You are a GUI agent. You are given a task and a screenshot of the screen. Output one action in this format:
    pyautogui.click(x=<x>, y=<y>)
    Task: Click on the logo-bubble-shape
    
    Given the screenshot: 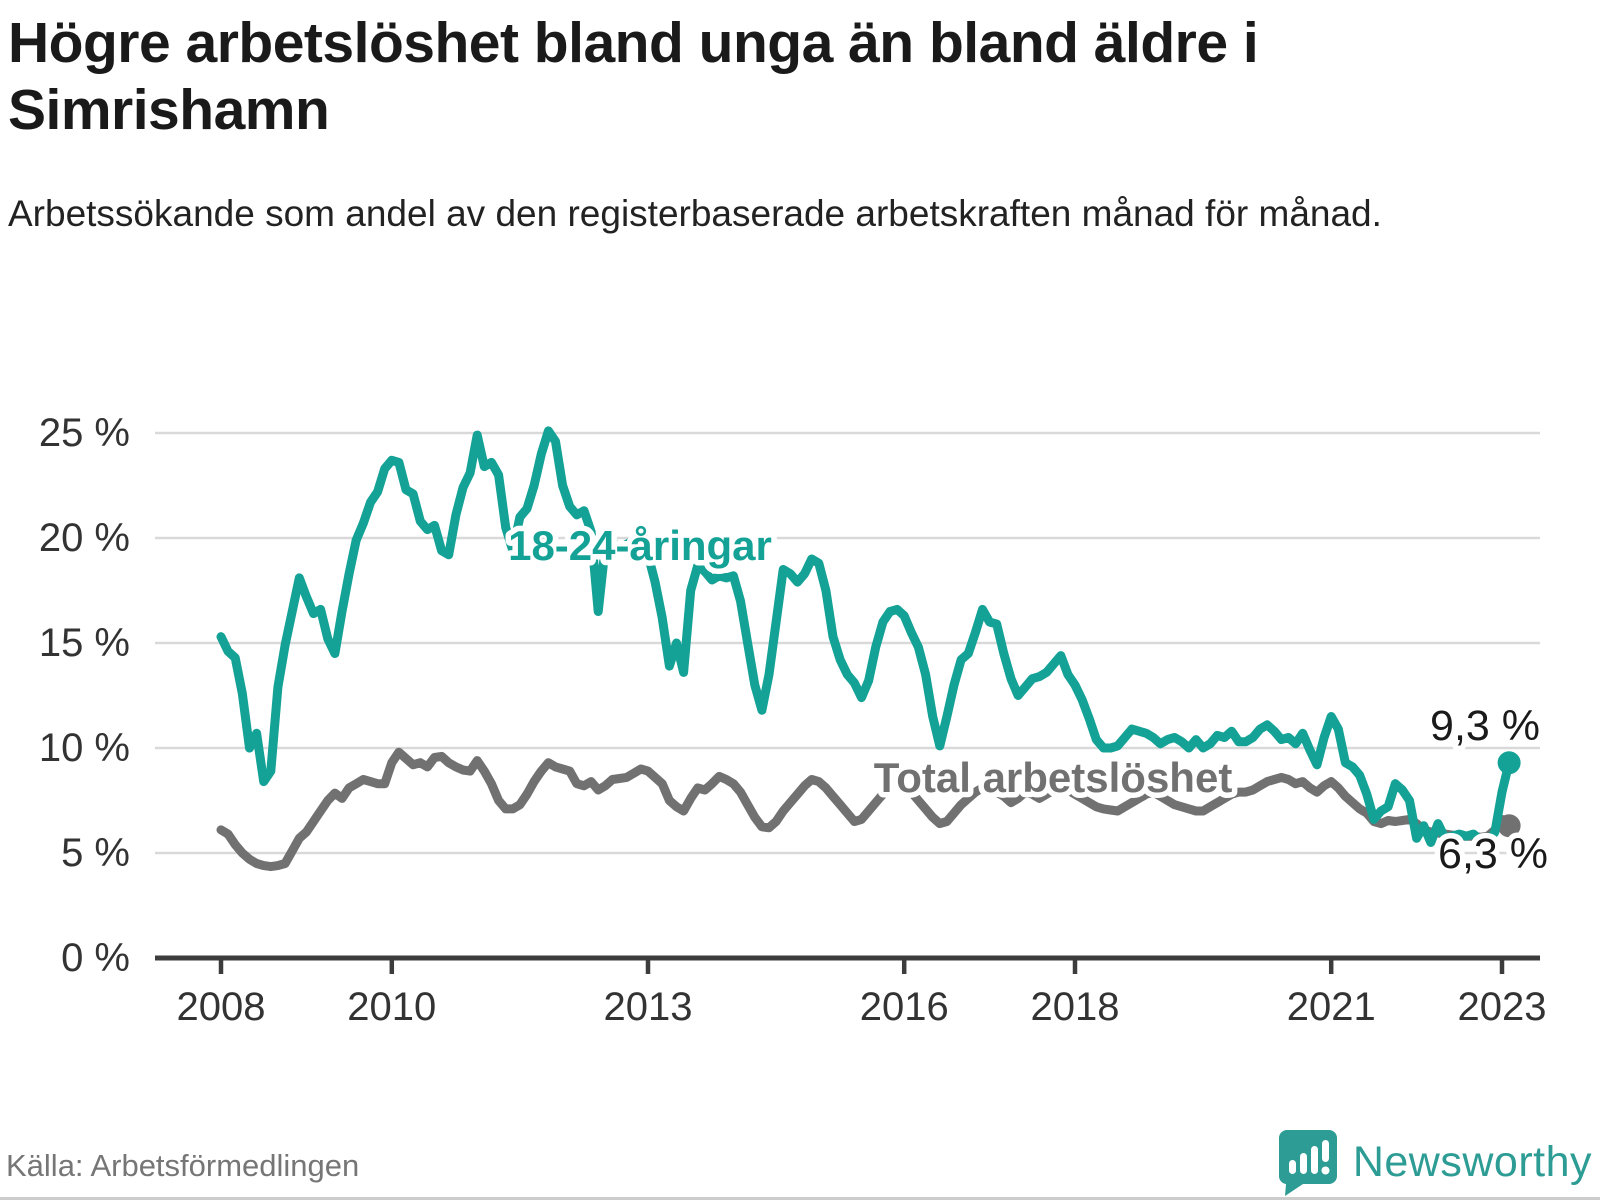 What is the action you would take?
    pyautogui.click(x=1307, y=1163)
    